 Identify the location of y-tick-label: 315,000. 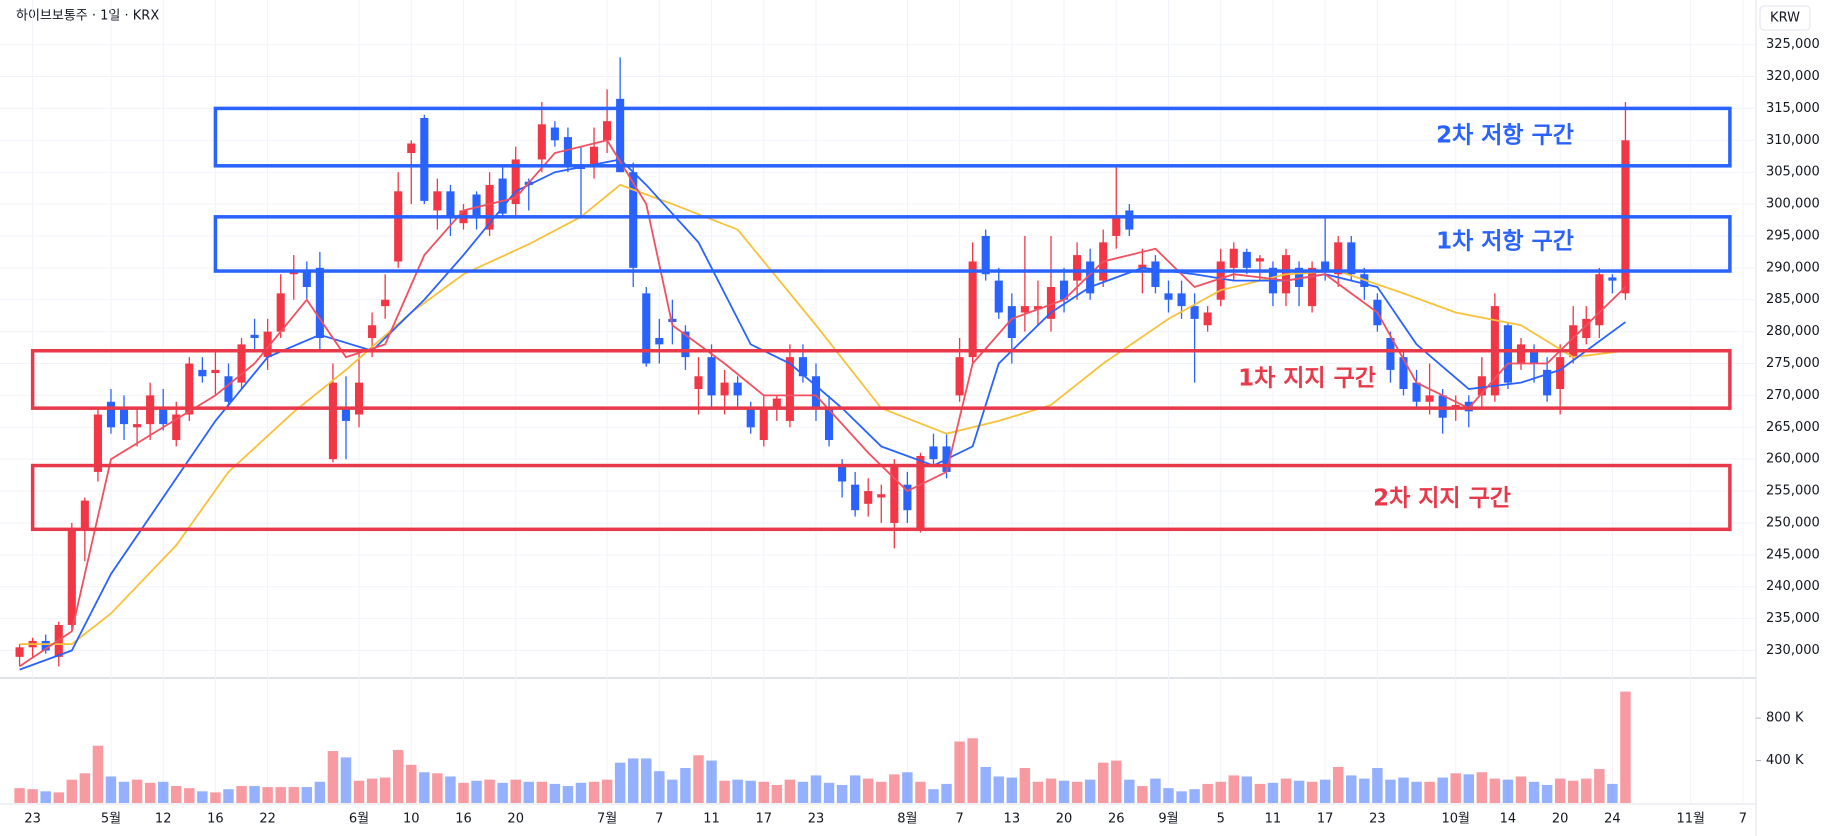
(1793, 108).